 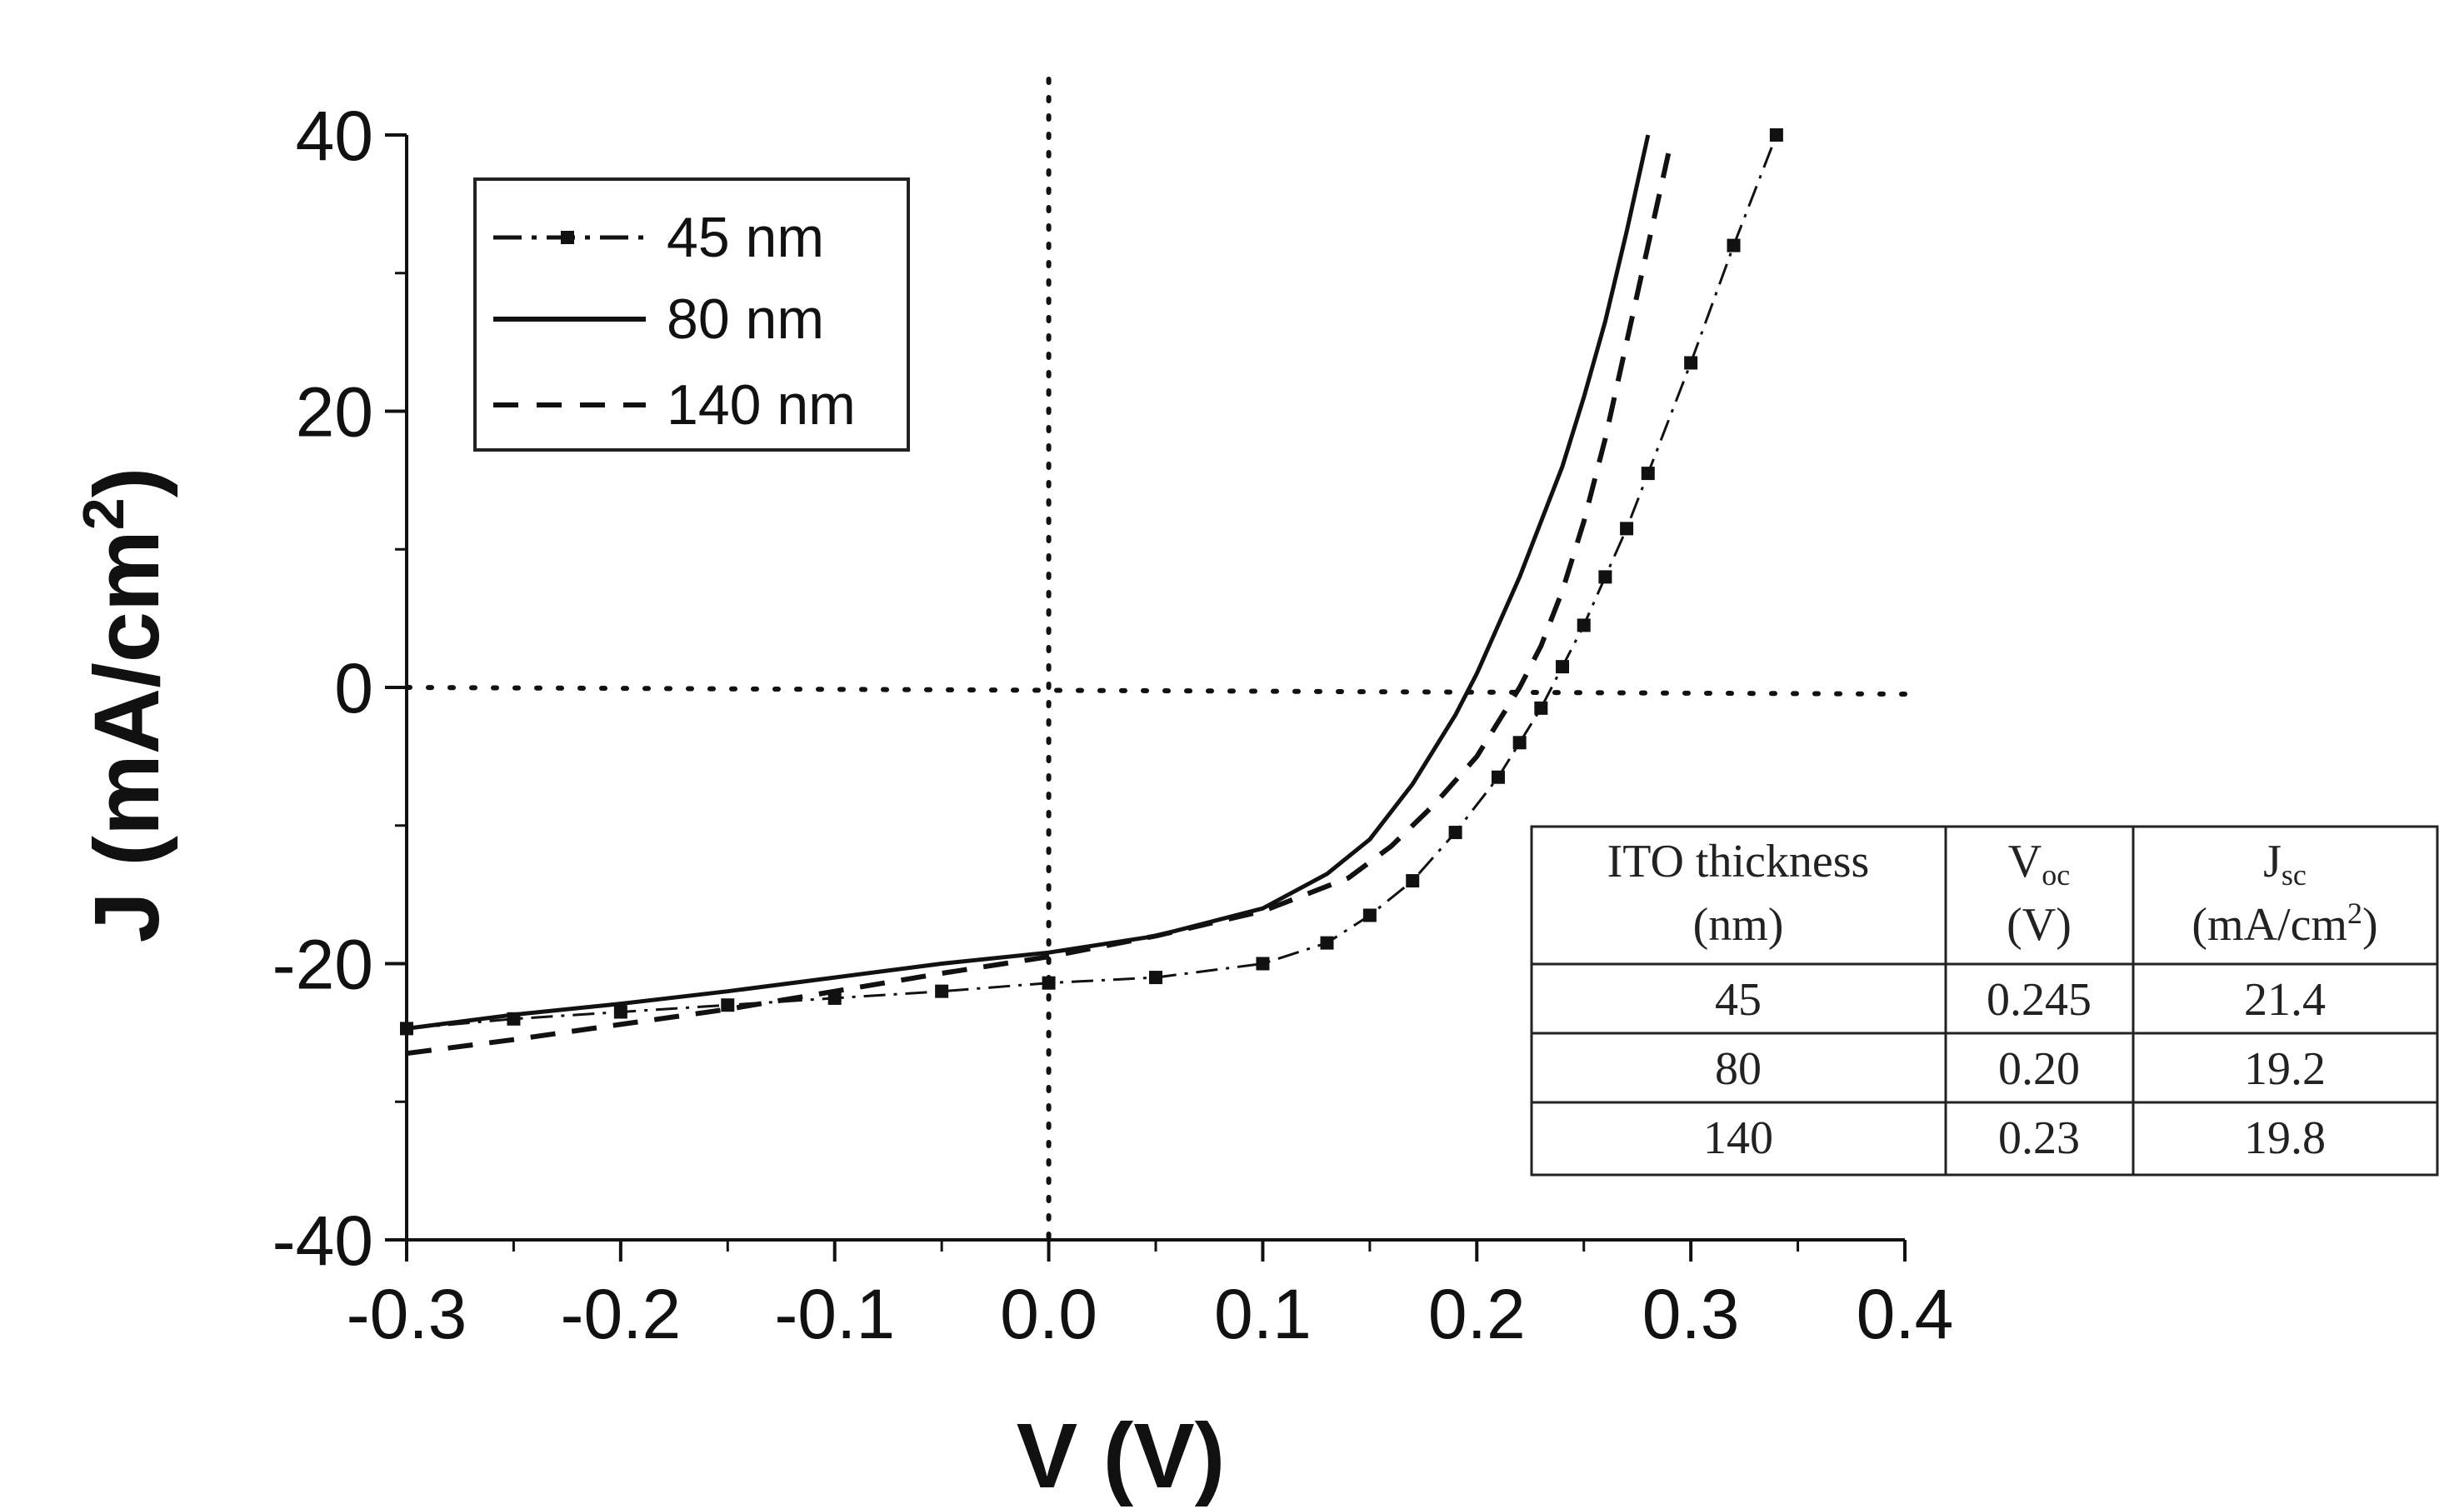 I want to click on legend: 45 nm 80 nm 140 nm, so click(x=691, y=314).